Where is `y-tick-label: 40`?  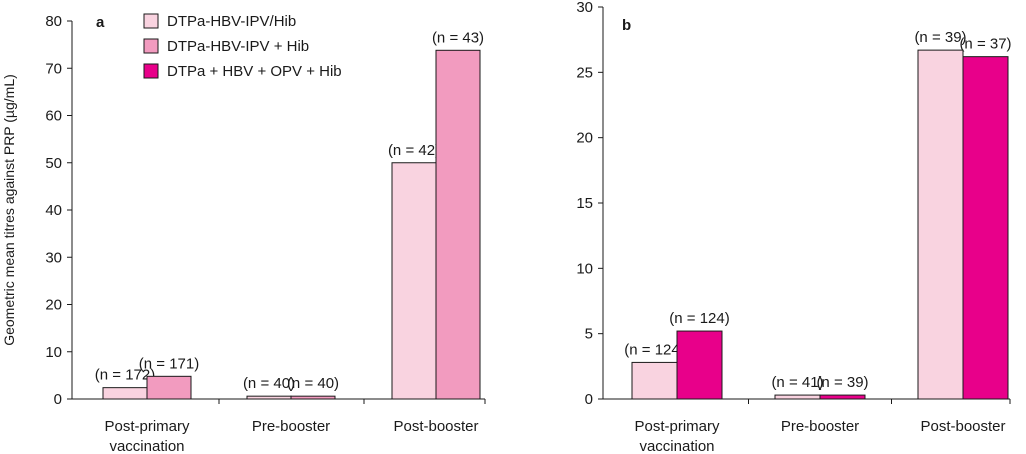
y-tick-label: 40 is located at coordinates (53, 210).